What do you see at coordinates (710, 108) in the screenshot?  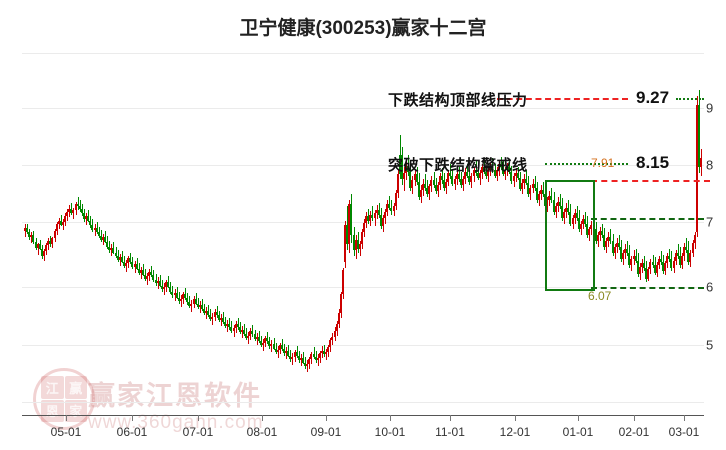 I see `y-axis-label: 9` at bounding box center [710, 108].